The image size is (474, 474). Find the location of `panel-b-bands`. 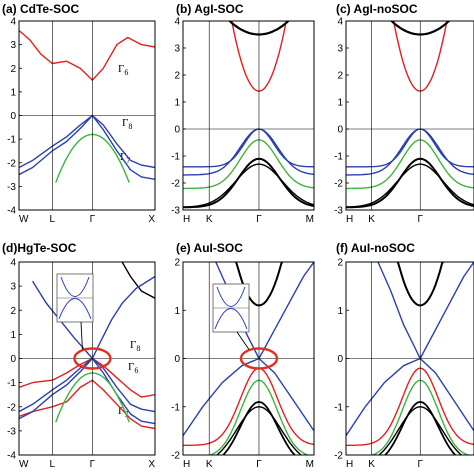

panel-b-bands is located at coordinates (248, 115).